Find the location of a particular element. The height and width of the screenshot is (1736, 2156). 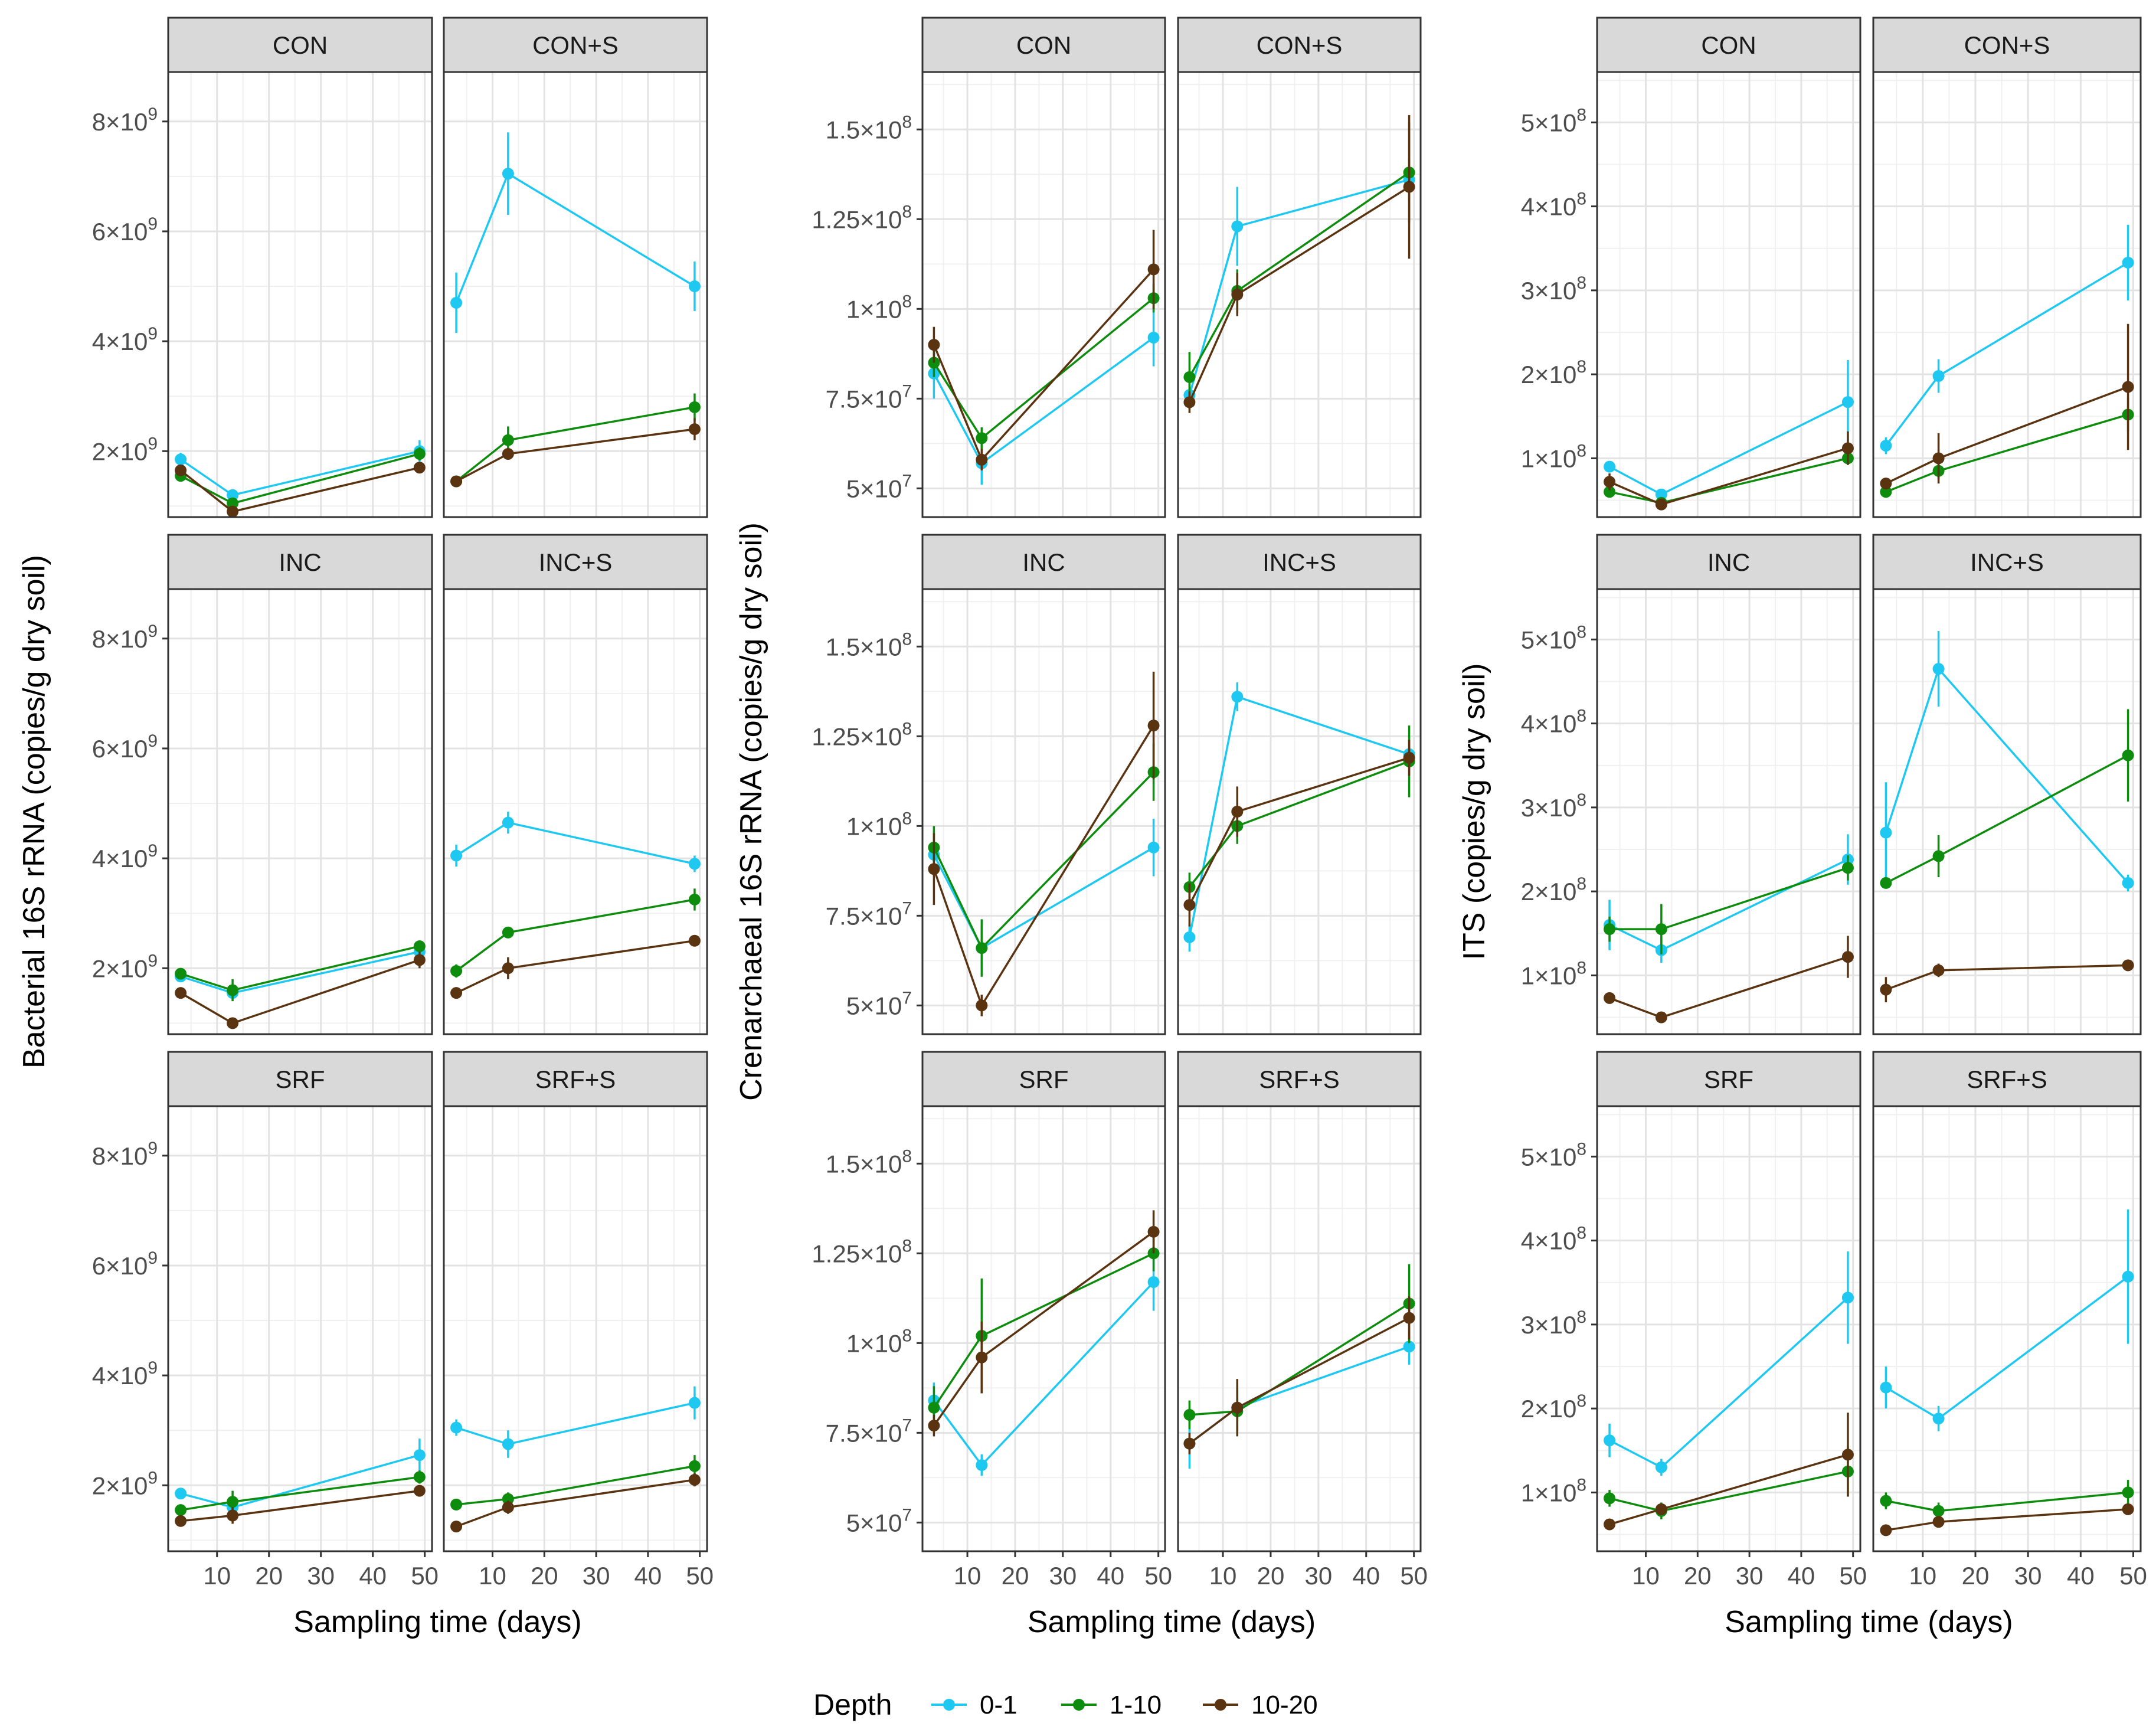

facet-crenarchaeal-inc-ss: INC+S is located at coordinates (1299, 784).